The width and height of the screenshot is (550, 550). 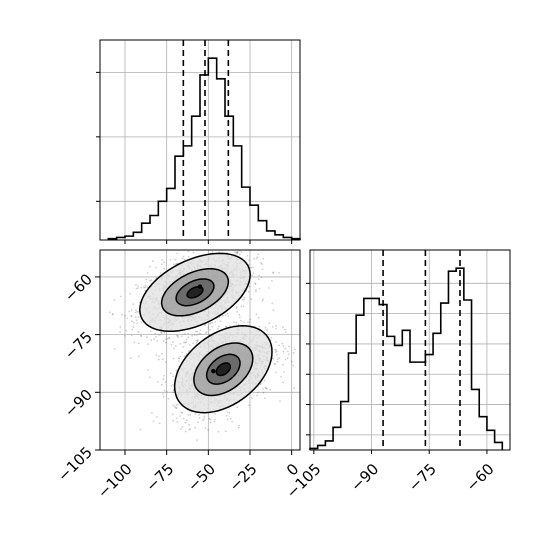 I want to click on y-tick-label-param2: −90, so click(x=78, y=403).